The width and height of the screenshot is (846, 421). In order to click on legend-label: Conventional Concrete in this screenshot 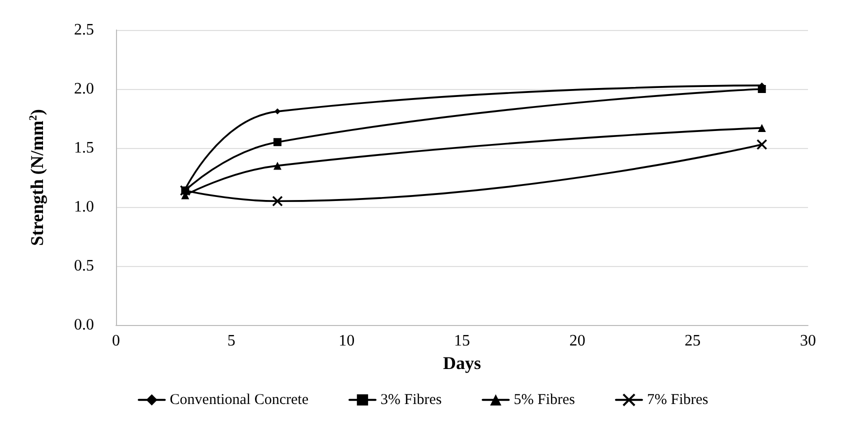, I will do `click(239, 400)`.